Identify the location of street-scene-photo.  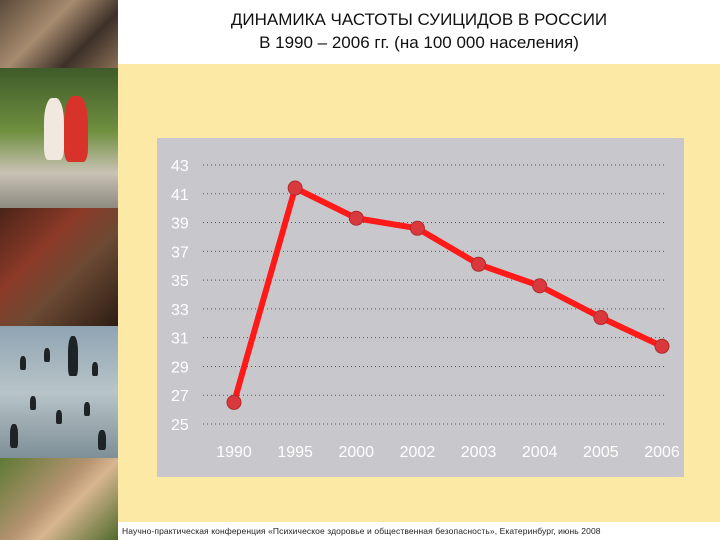
(59, 267).